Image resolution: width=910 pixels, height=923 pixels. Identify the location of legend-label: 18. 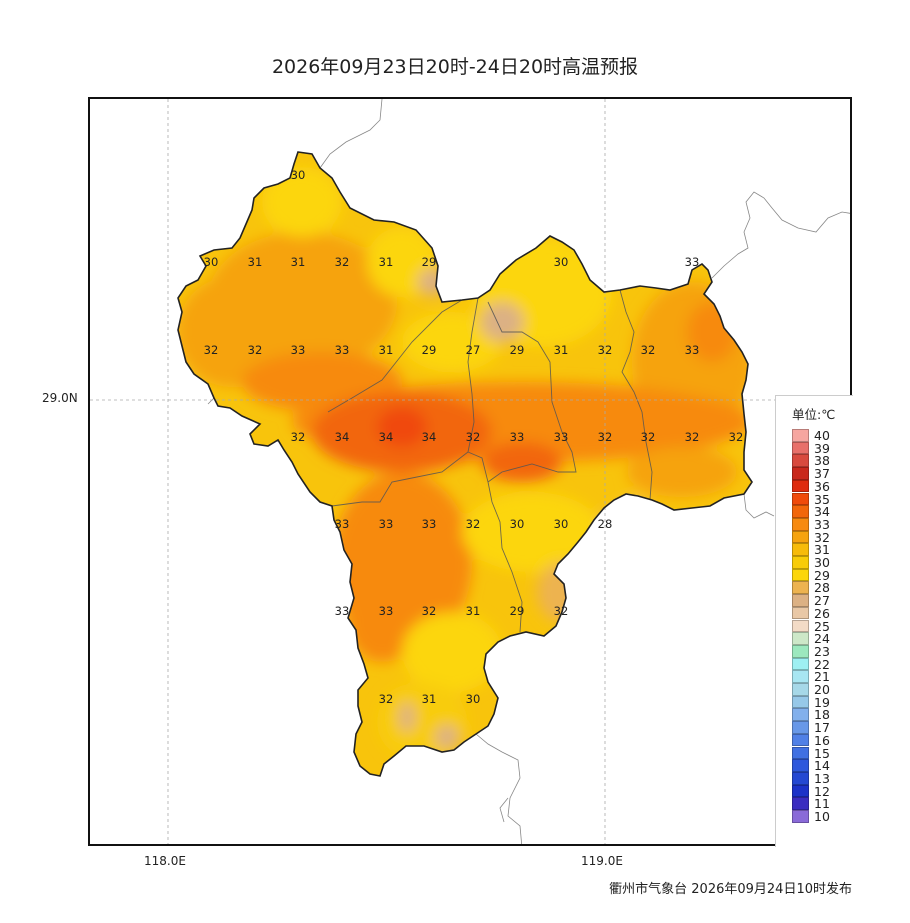
(822, 715).